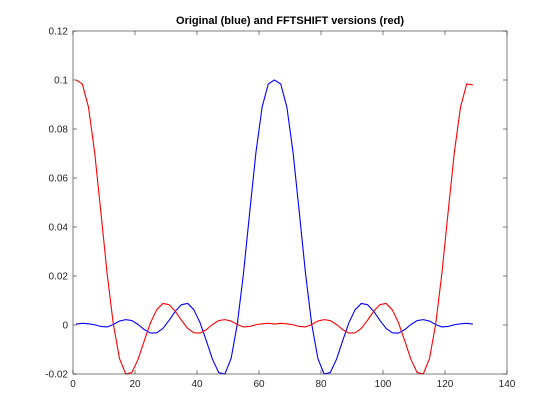 The image size is (560, 420). I want to click on x-tick-label: 20, so click(135, 384).